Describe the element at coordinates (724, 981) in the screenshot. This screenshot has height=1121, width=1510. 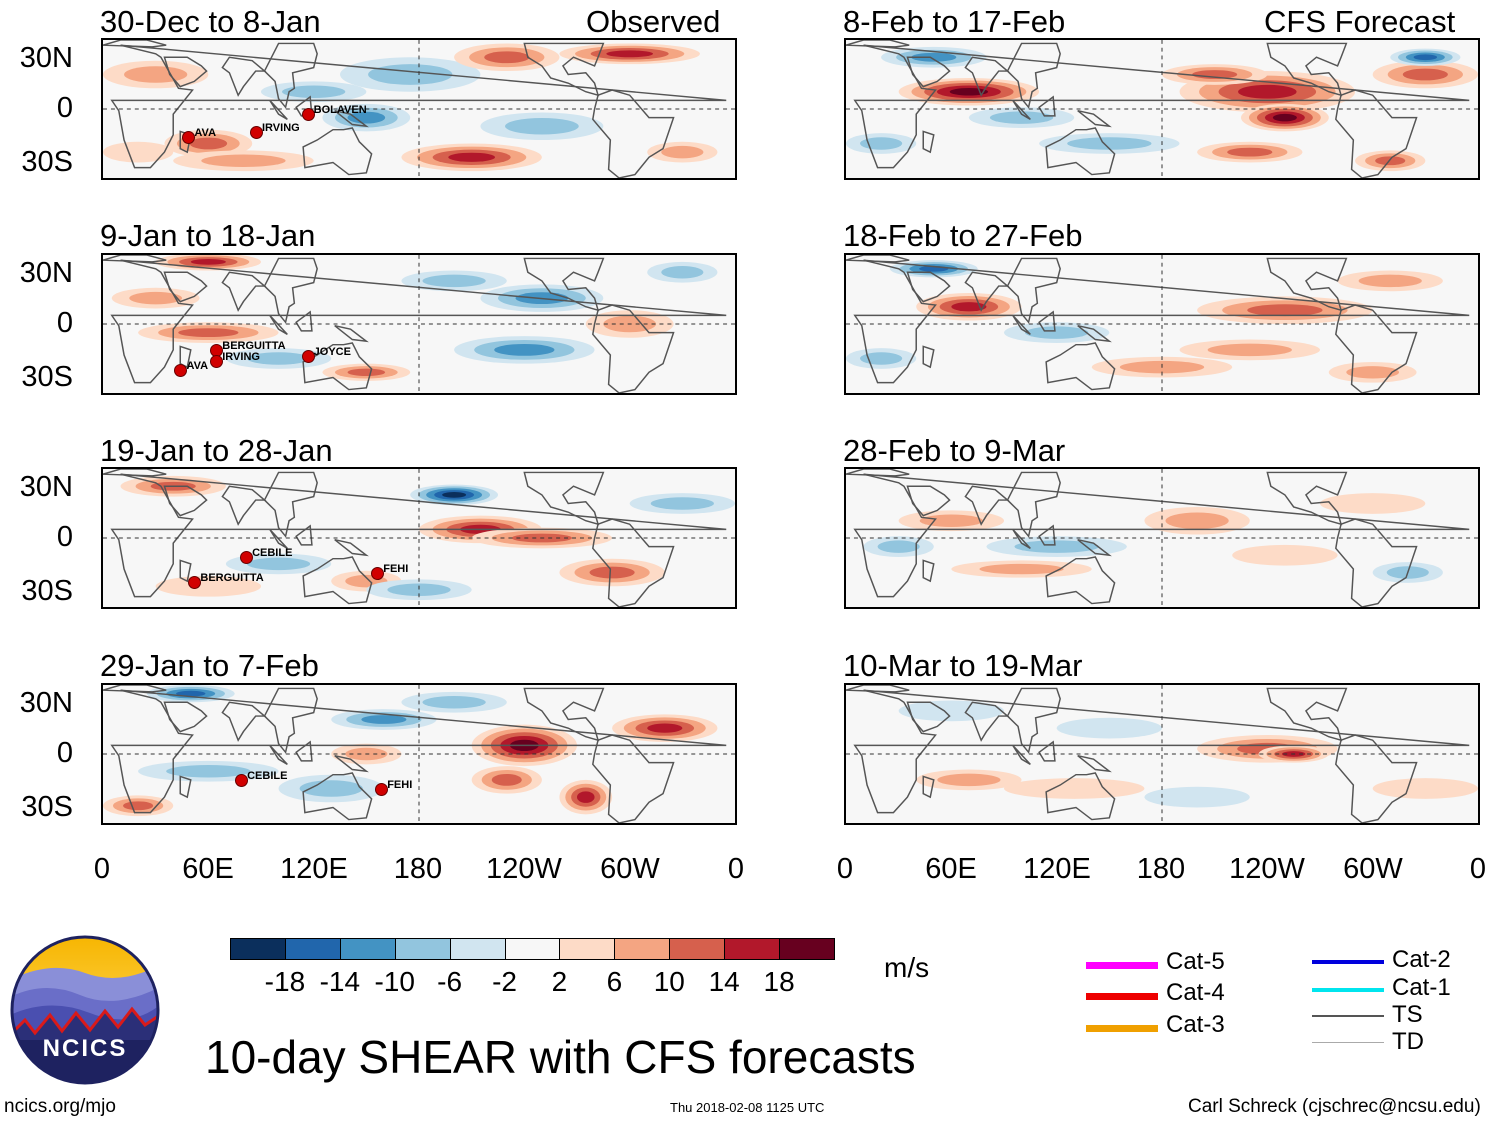
I see `colorbar-tick-label: 14` at that location.